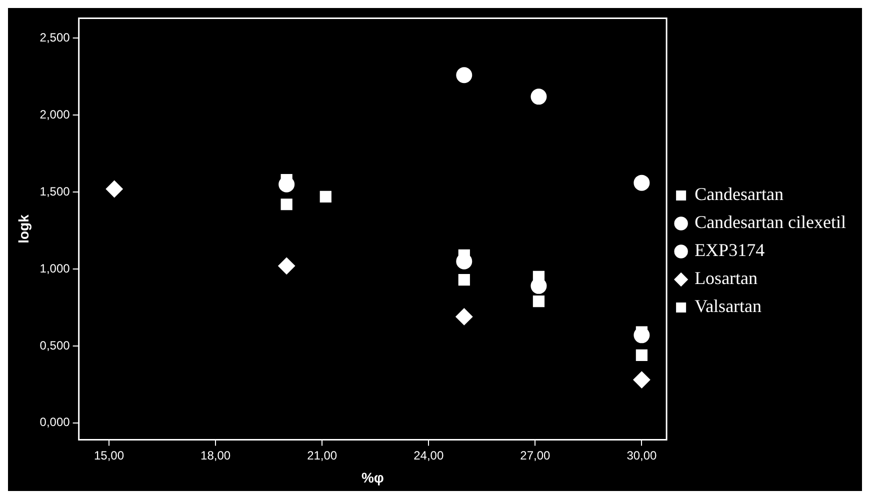 The width and height of the screenshot is (870, 499). I want to click on y-tick-label: 2,000, so click(55, 114).